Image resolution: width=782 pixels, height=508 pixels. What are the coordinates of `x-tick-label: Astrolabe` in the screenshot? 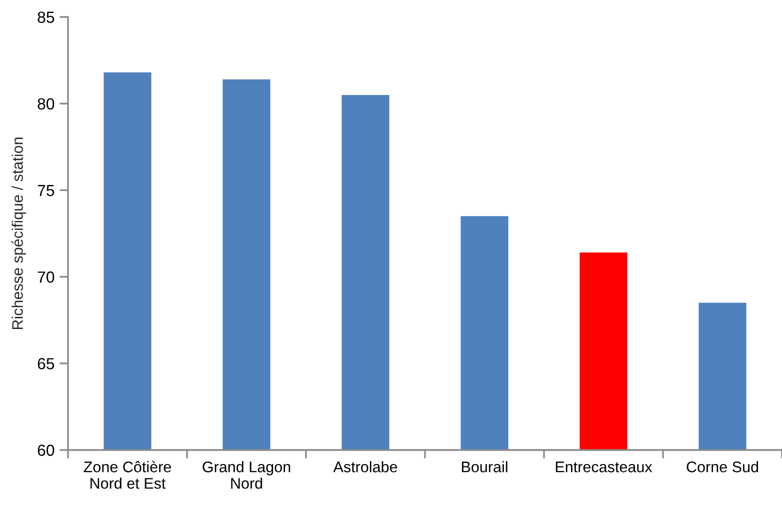 It's located at (365, 466).